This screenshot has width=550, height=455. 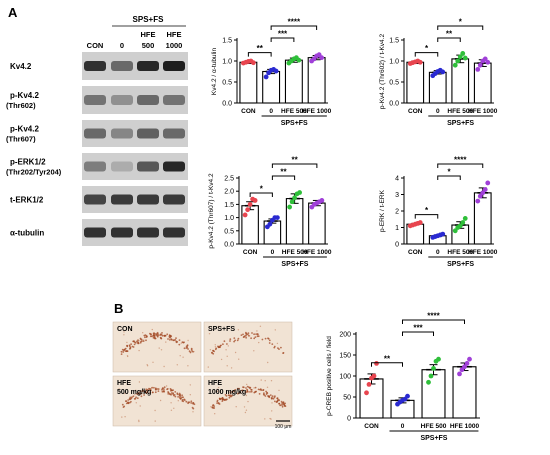 I want to click on blot-row-sublabel: (Thr607), so click(x=21, y=139).